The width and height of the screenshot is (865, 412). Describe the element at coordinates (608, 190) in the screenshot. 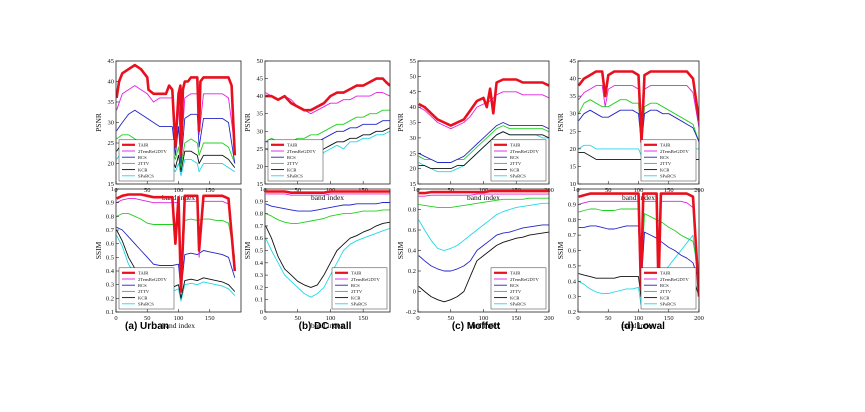

I see `x-tick-label: 50` at that location.